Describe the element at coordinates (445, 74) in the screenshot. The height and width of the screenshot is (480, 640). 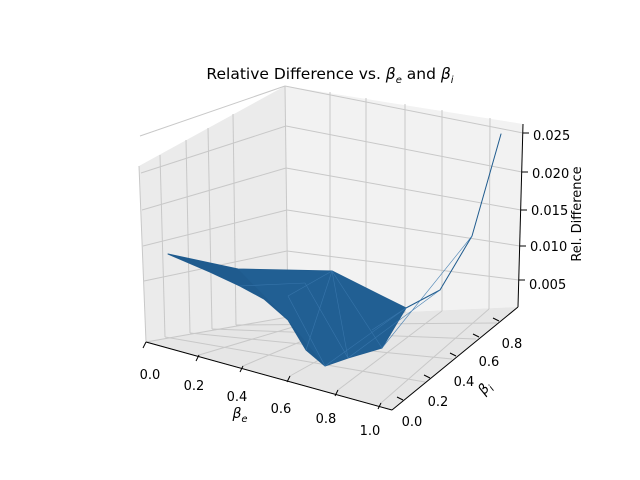
I see `title-beta-i: β` at that location.